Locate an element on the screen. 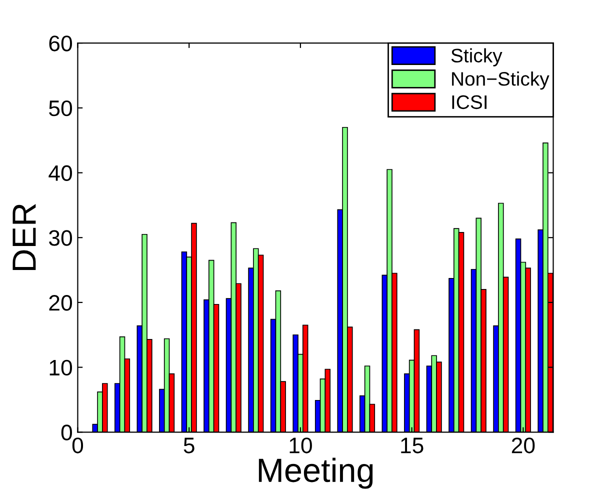 The width and height of the screenshot is (612, 495). y-axis-title: DER is located at coordinates (24, 237).